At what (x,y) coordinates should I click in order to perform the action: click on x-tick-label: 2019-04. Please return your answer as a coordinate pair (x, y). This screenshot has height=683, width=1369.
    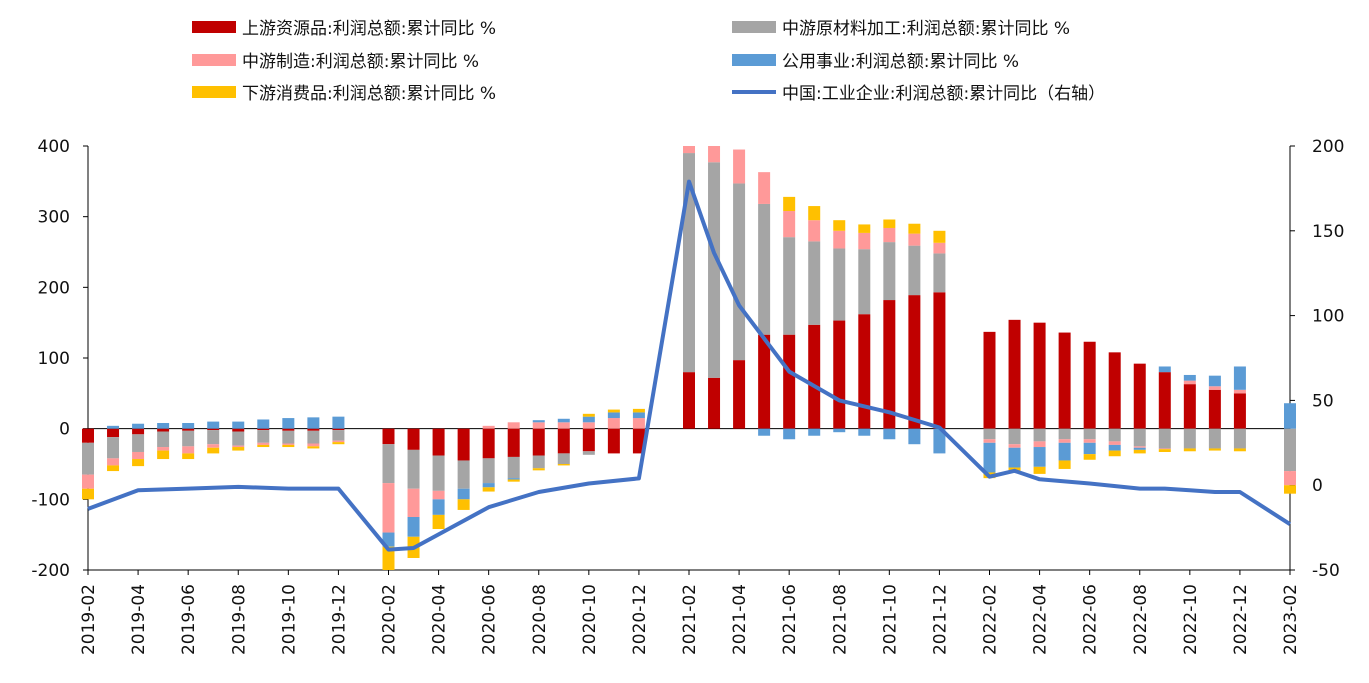
    Looking at the image, I should click on (139, 619).